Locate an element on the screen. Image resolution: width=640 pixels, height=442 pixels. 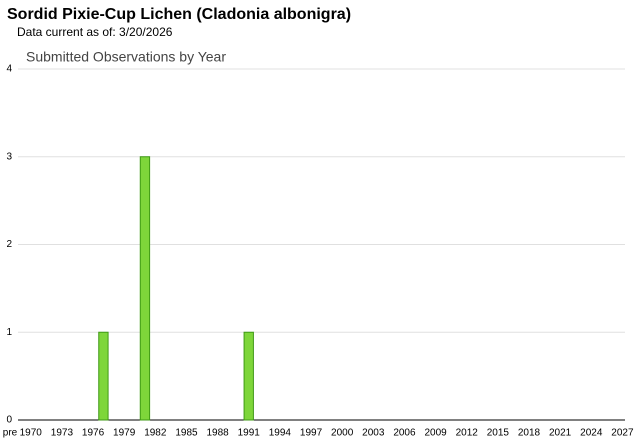
x-tick-label: 1973 is located at coordinates (62, 433).